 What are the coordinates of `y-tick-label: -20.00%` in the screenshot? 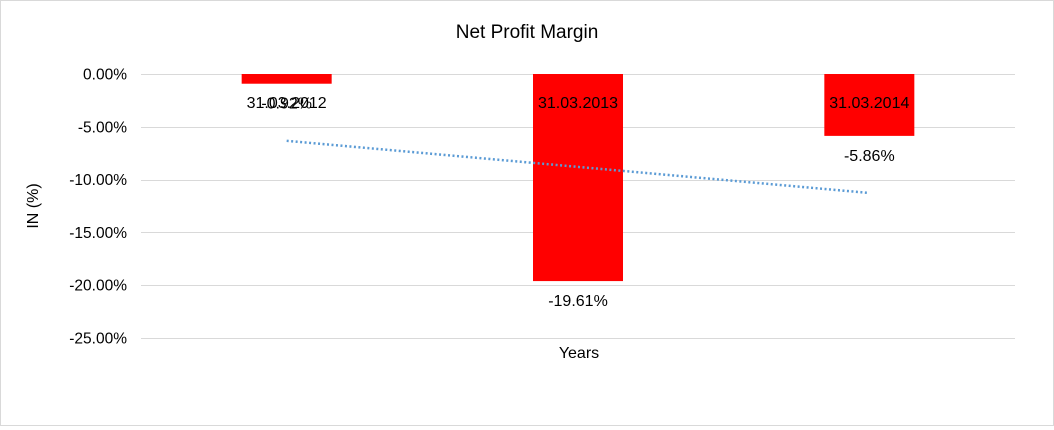 It's located at (98, 286).